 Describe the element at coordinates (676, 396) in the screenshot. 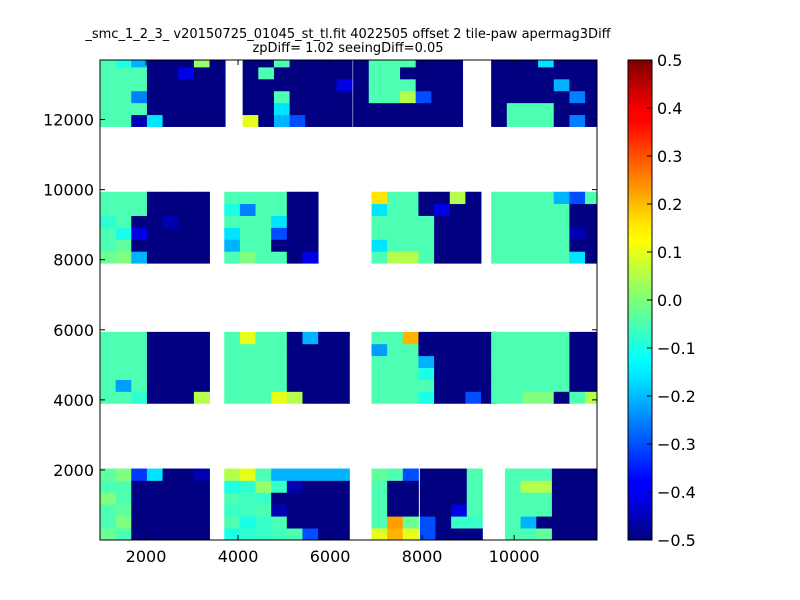

I see `colorbar-tick-label: −0.2` at that location.